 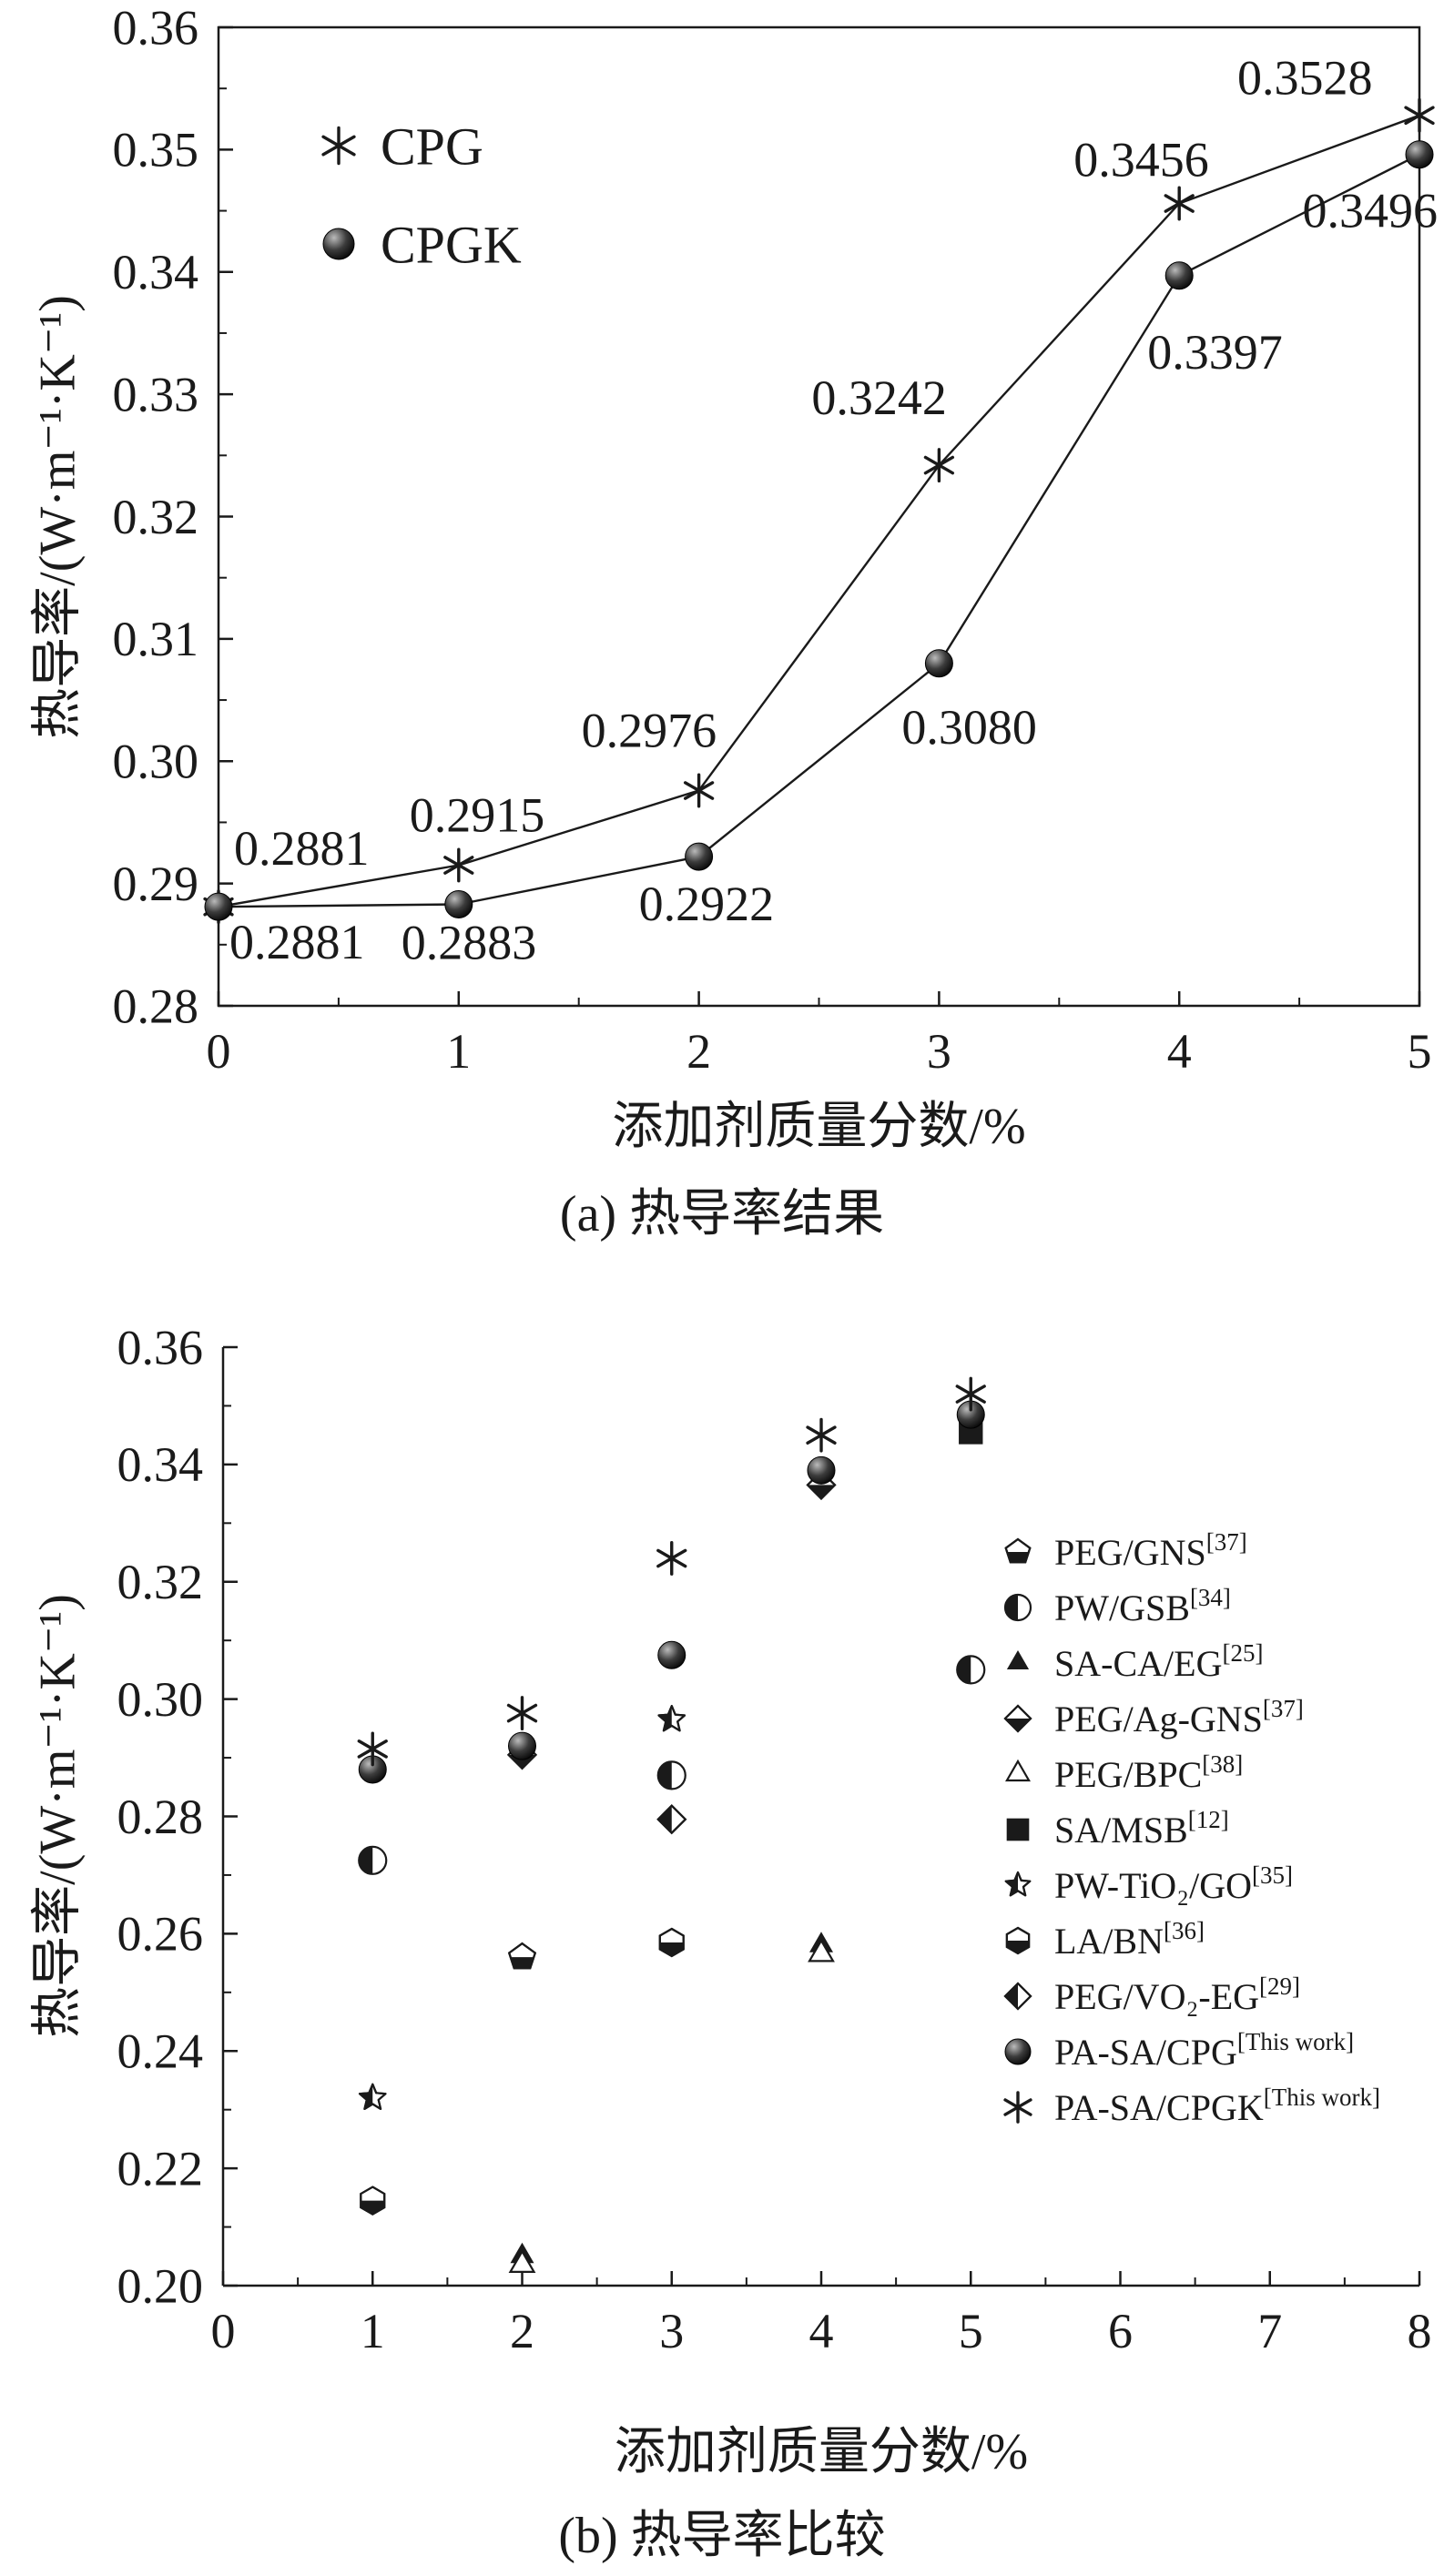 What do you see at coordinates (722, 2536) in the screenshot?
I see `panel-b-caption: (b) 热导率比较` at bounding box center [722, 2536].